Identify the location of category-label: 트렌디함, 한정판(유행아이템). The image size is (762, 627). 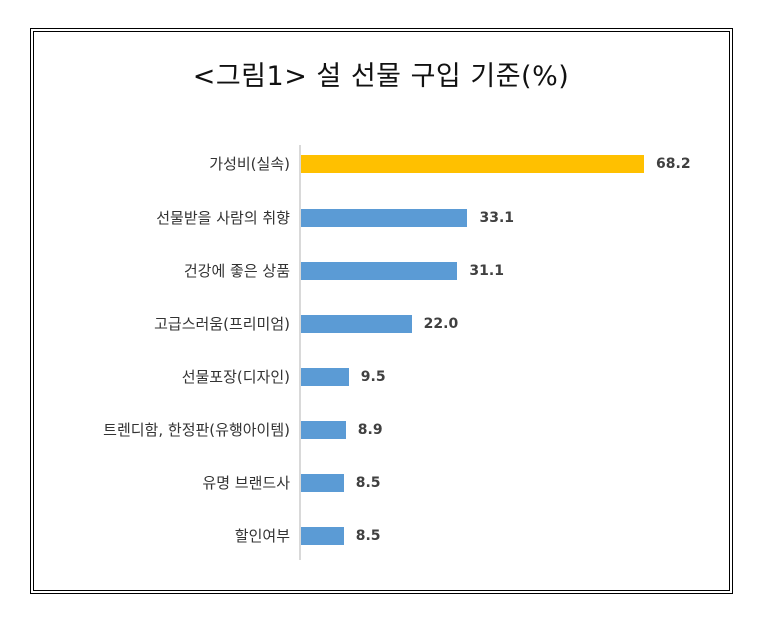
(196, 430).